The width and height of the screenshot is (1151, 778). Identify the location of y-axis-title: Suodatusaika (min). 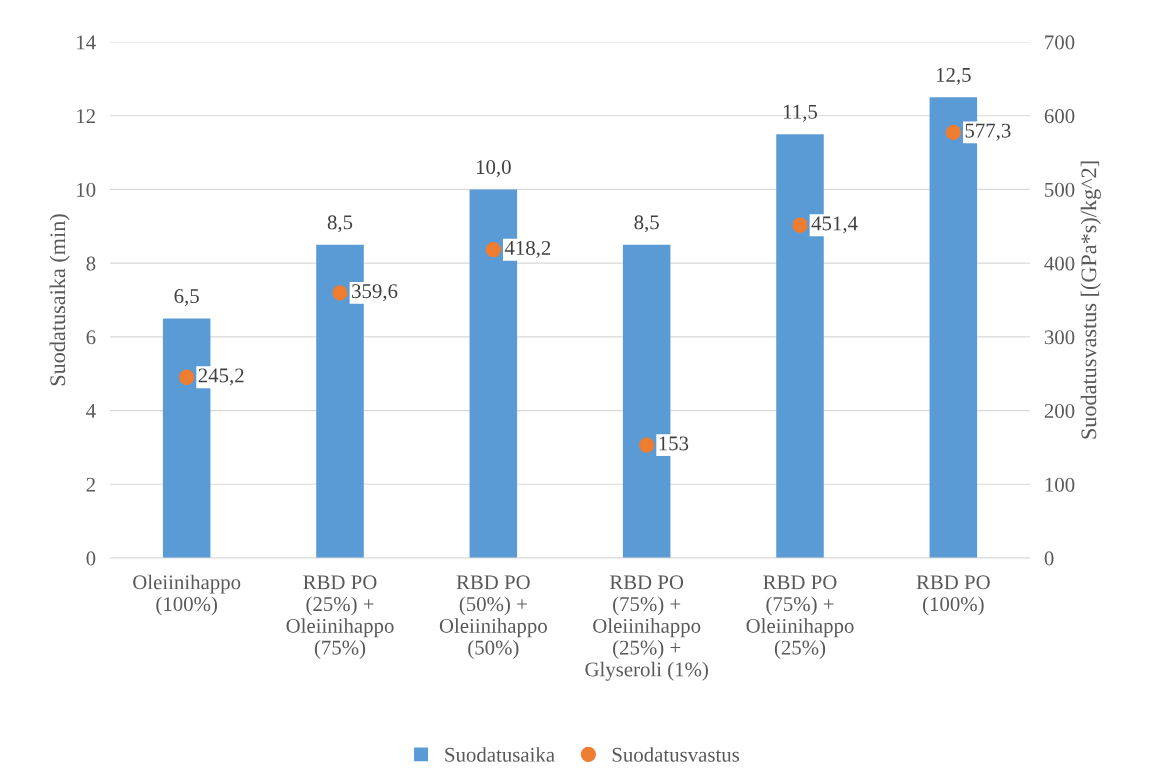
(59, 300).